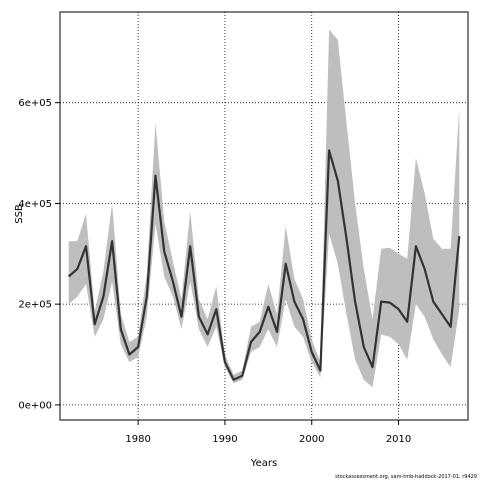  Describe the element at coordinates (35, 204) in the screenshot. I see `y-tick-label: 4e+05` at that location.